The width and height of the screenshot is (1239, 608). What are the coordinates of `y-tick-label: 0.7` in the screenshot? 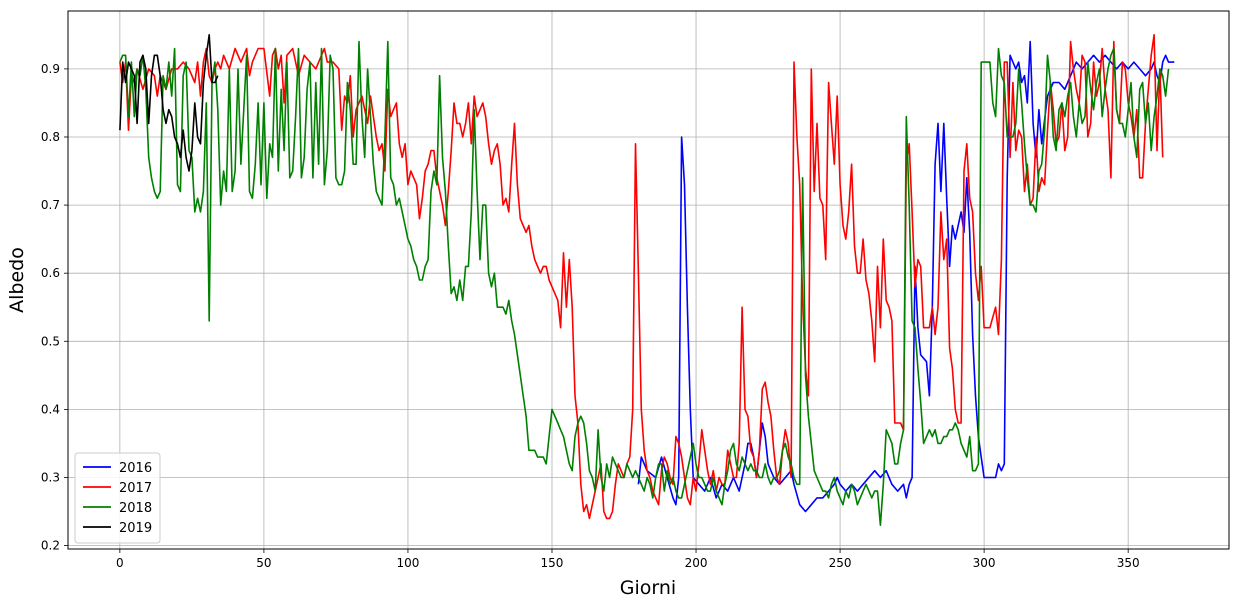 It's located at (50, 205).